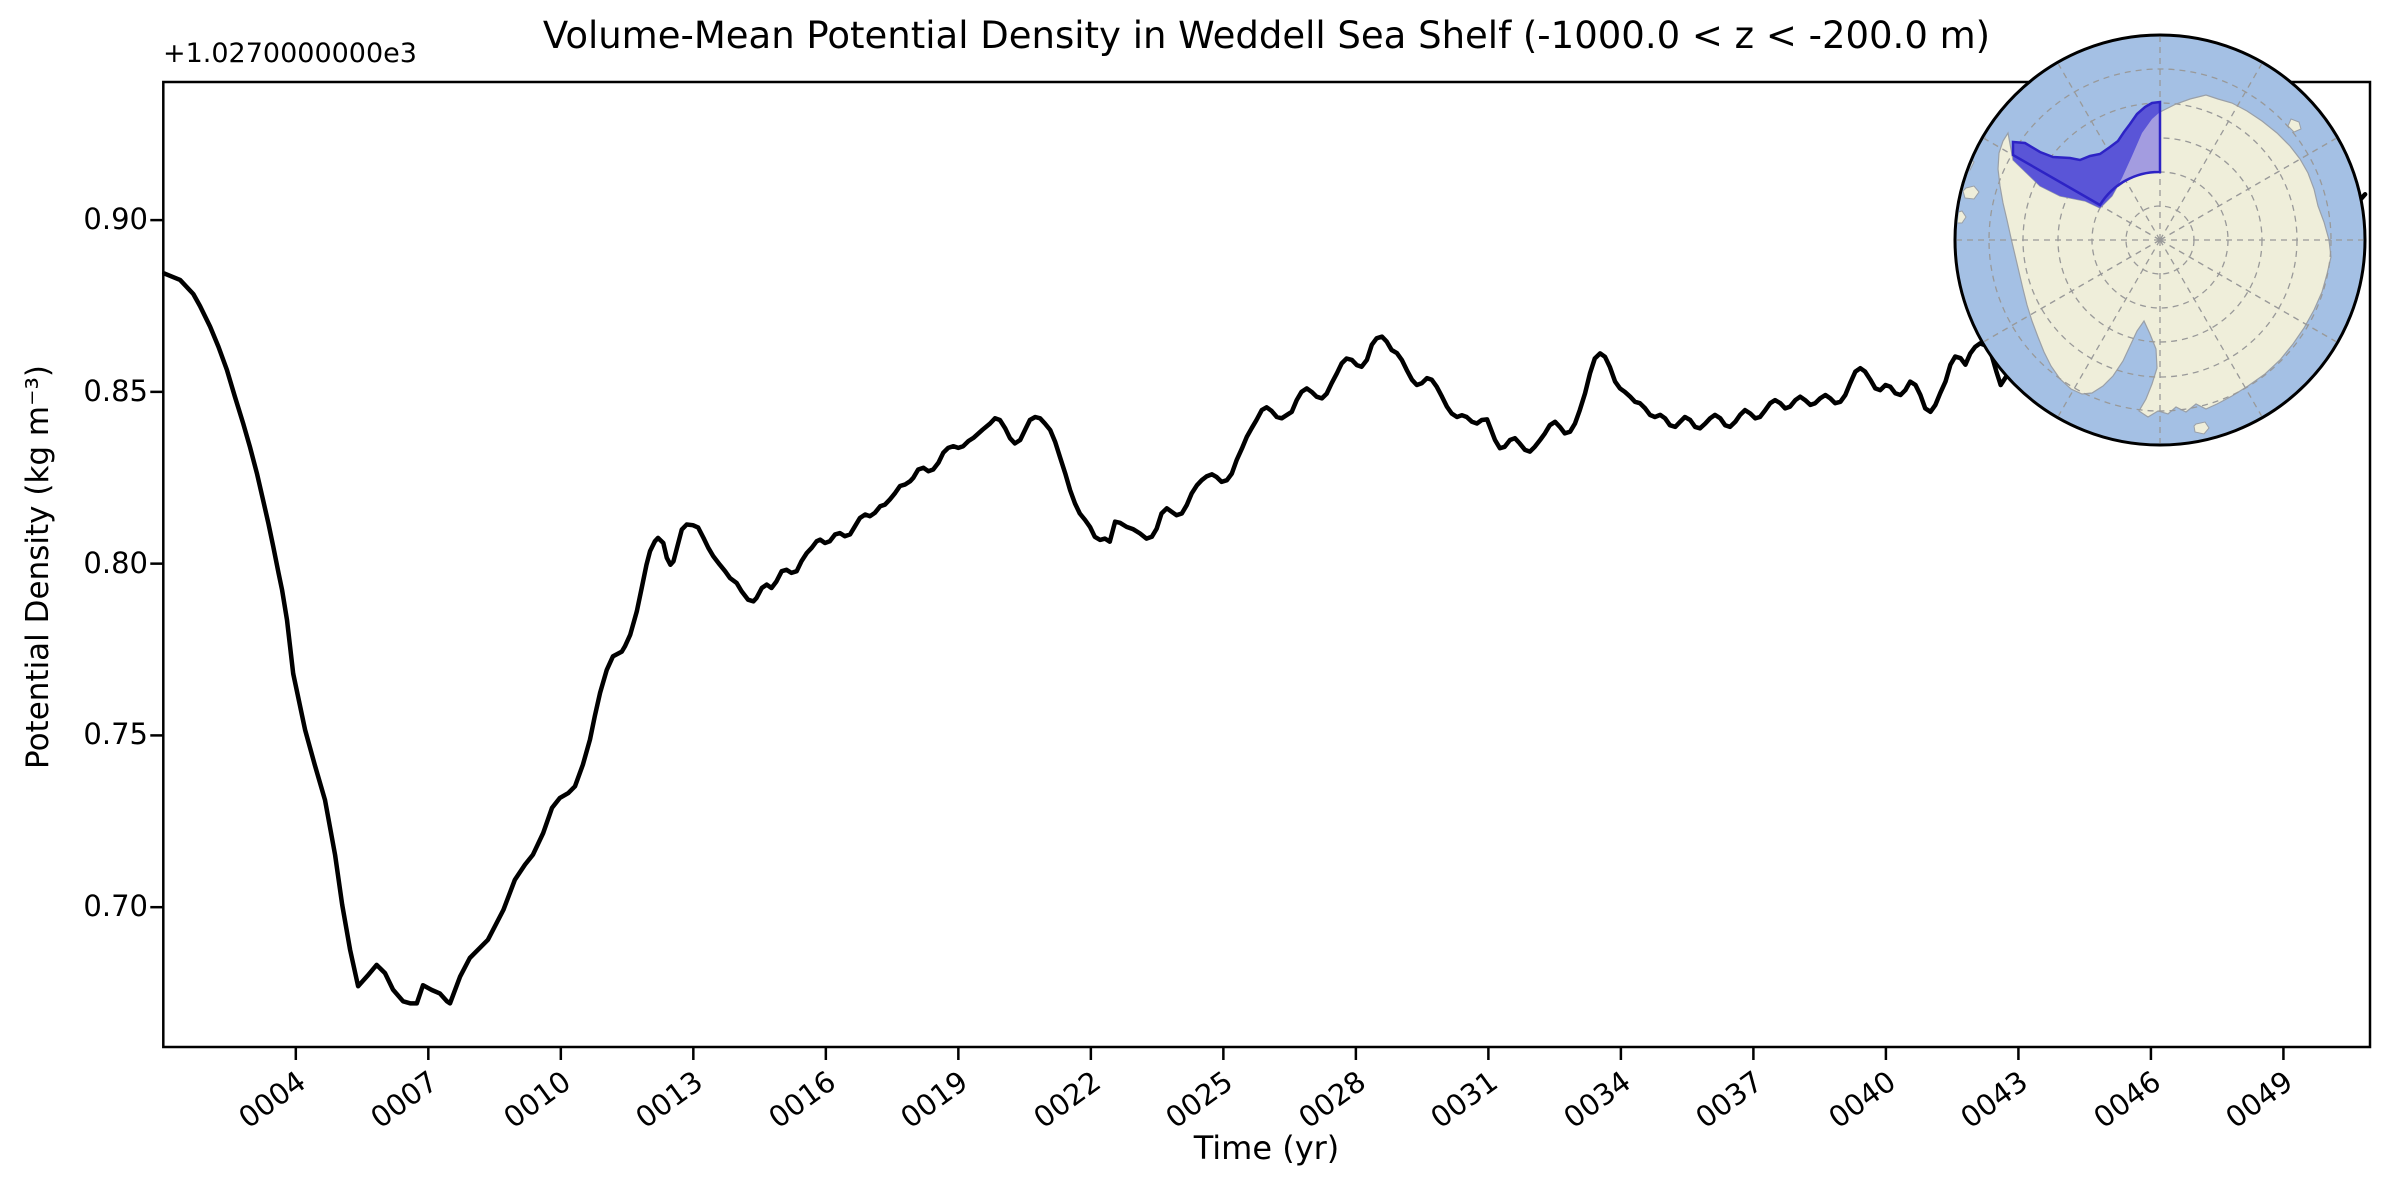 The height and width of the screenshot is (1200, 2400). I want to click on weddell-region-border, so click(2086, 153).